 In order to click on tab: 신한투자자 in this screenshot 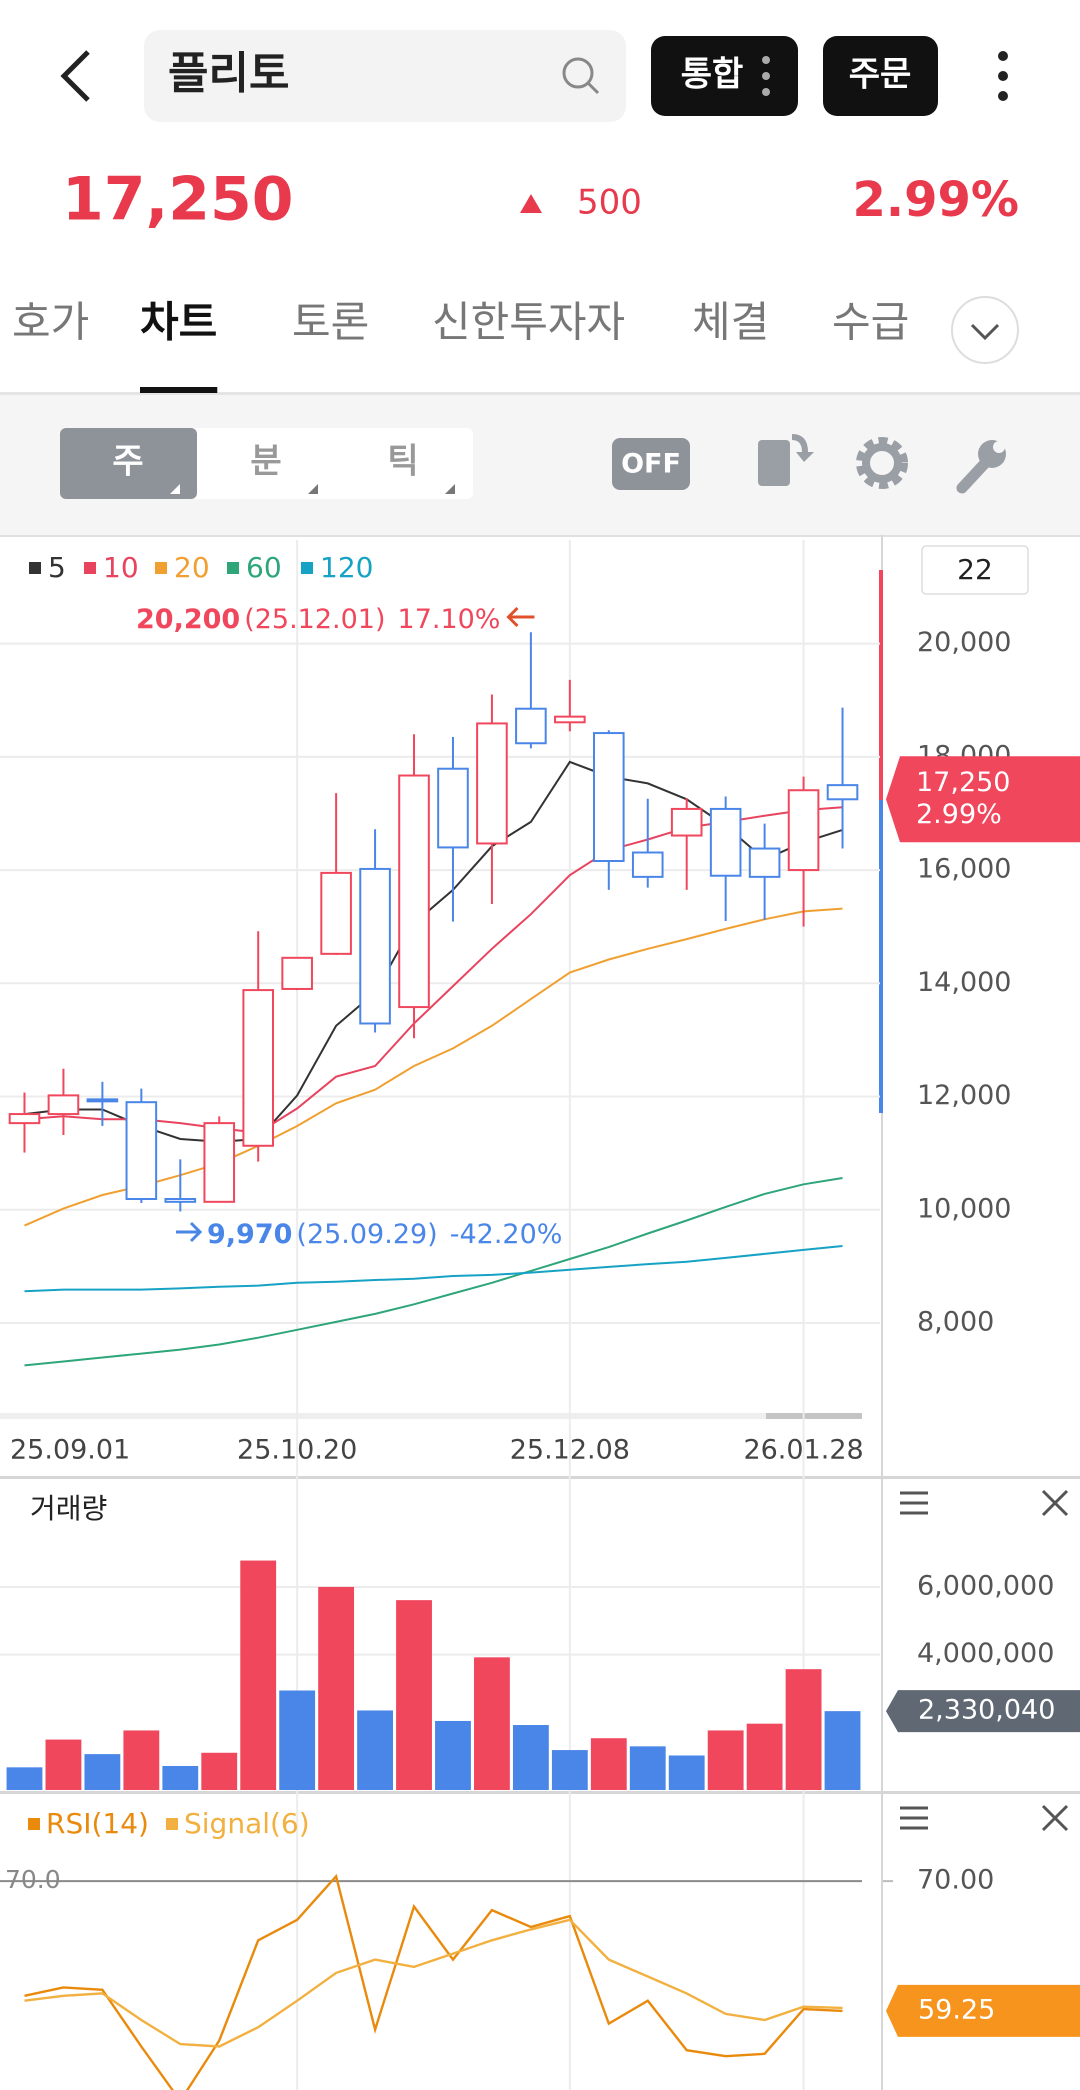, I will do `click(528, 322)`.